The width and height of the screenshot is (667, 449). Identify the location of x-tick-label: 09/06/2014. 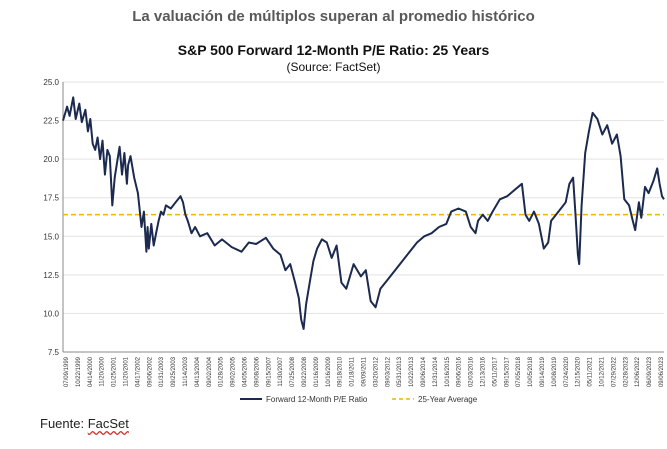
(424, 371).